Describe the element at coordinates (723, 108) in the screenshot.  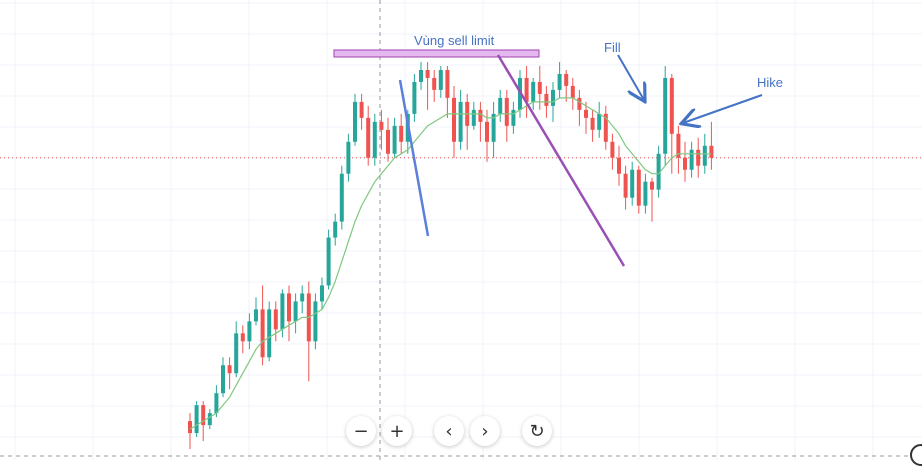
I see `hike-arrow` at that location.